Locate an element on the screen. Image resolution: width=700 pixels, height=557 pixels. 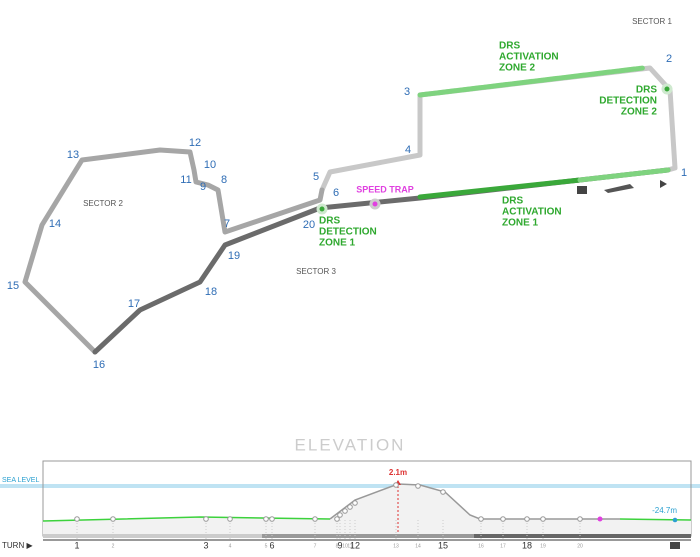
turn-number: 10 is located at coordinates (210, 165).